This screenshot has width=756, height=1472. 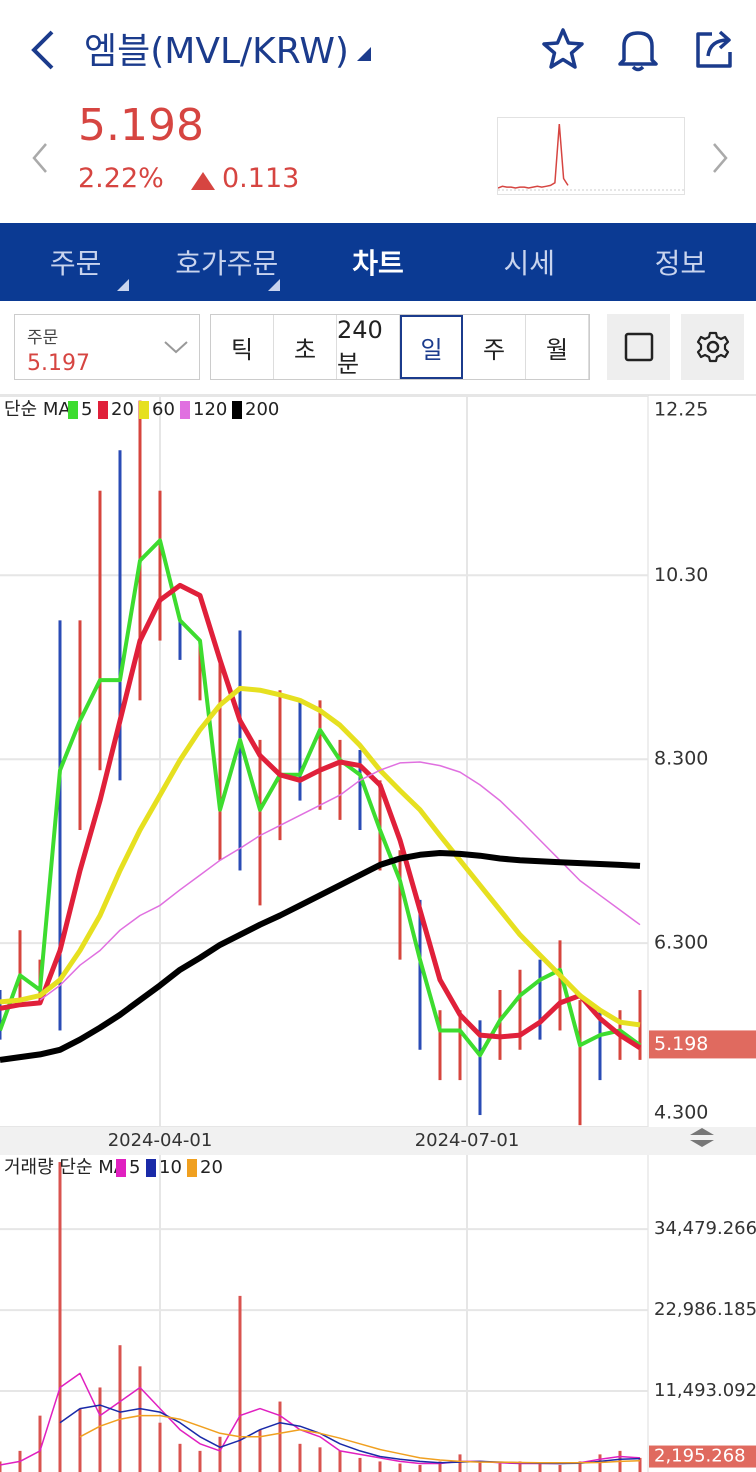 I want to click on legend-title: 거래량 단순 MA, so click(x=65, y=1167).